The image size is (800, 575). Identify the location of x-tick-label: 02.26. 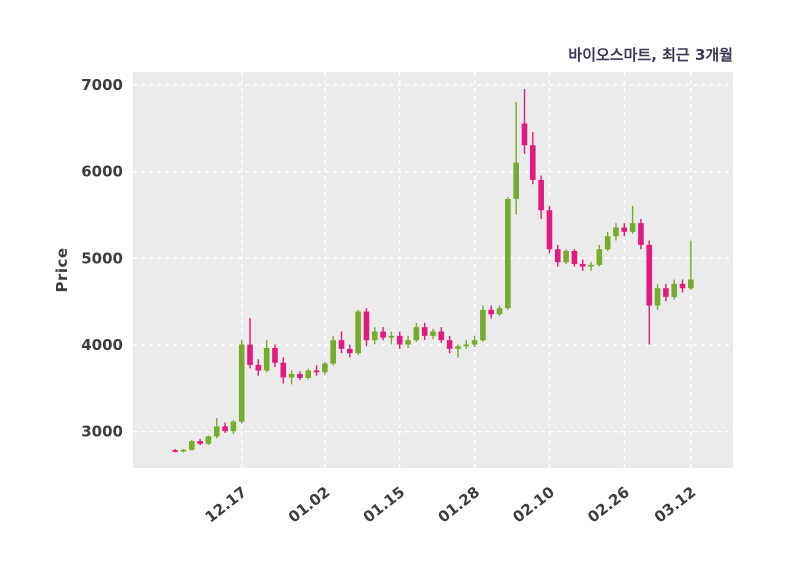
(608, 504).